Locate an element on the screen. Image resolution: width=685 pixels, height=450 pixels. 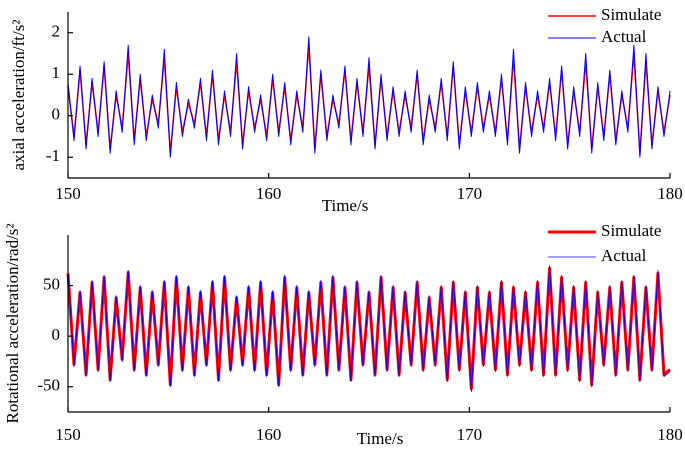
y-axis-label: Rotational acceleration/rad/s² is located at coordinates (12, 323).